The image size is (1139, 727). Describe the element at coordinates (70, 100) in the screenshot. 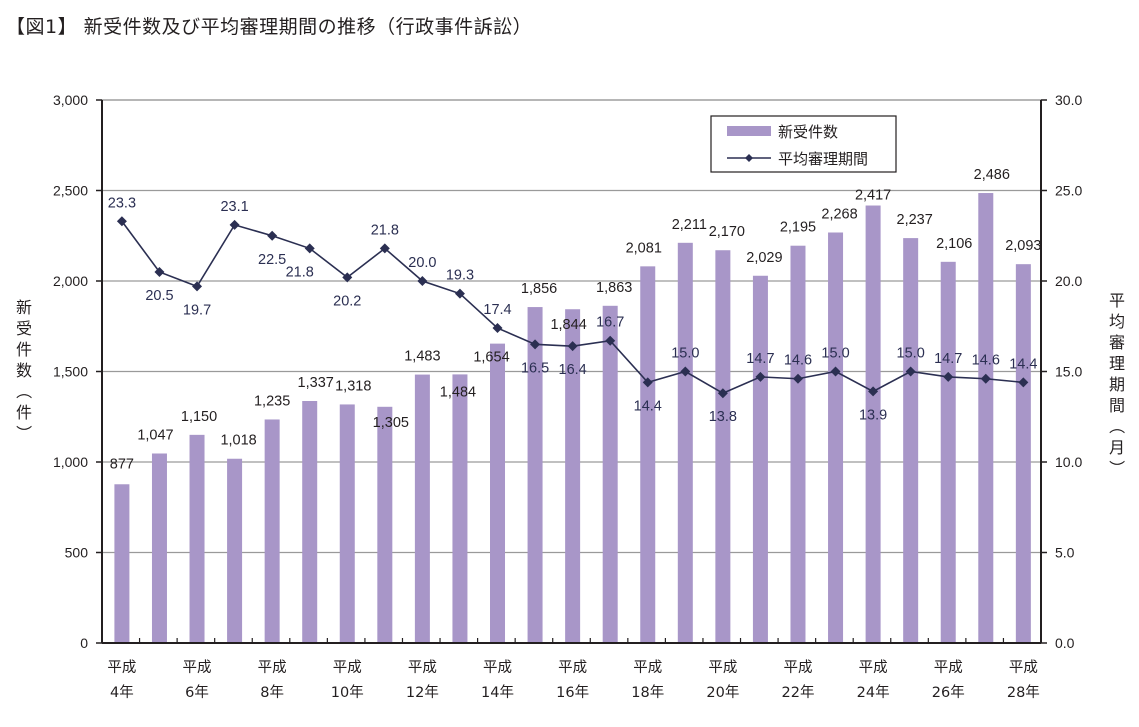

I see `y-left-tick-label: 3,000` at that location.